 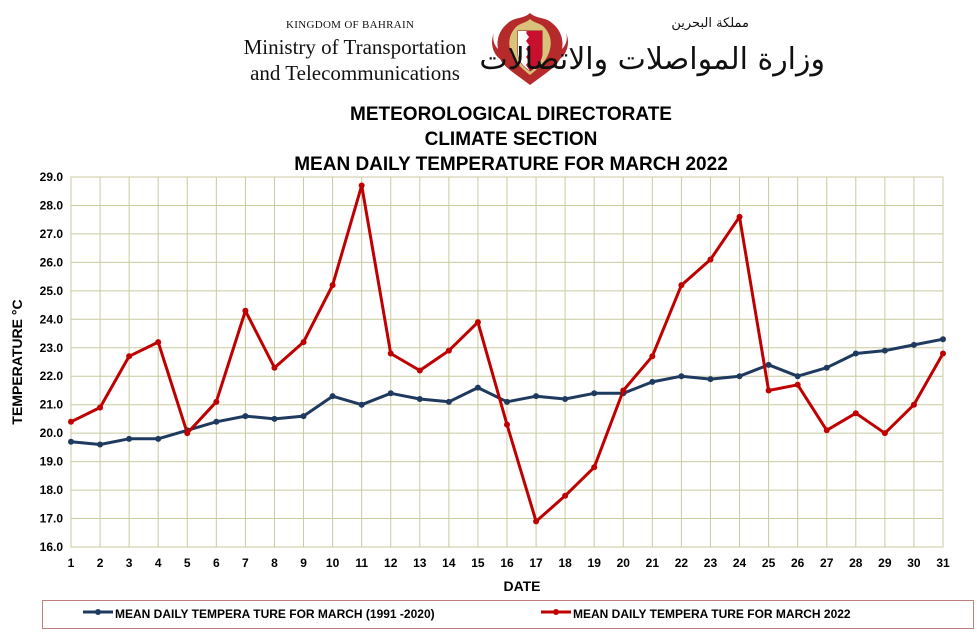 What do you see at coordinates (530, 49) in the screenshot?
I see `bahrain-coat-of-arms-icon` at bounding box center [530, 49].